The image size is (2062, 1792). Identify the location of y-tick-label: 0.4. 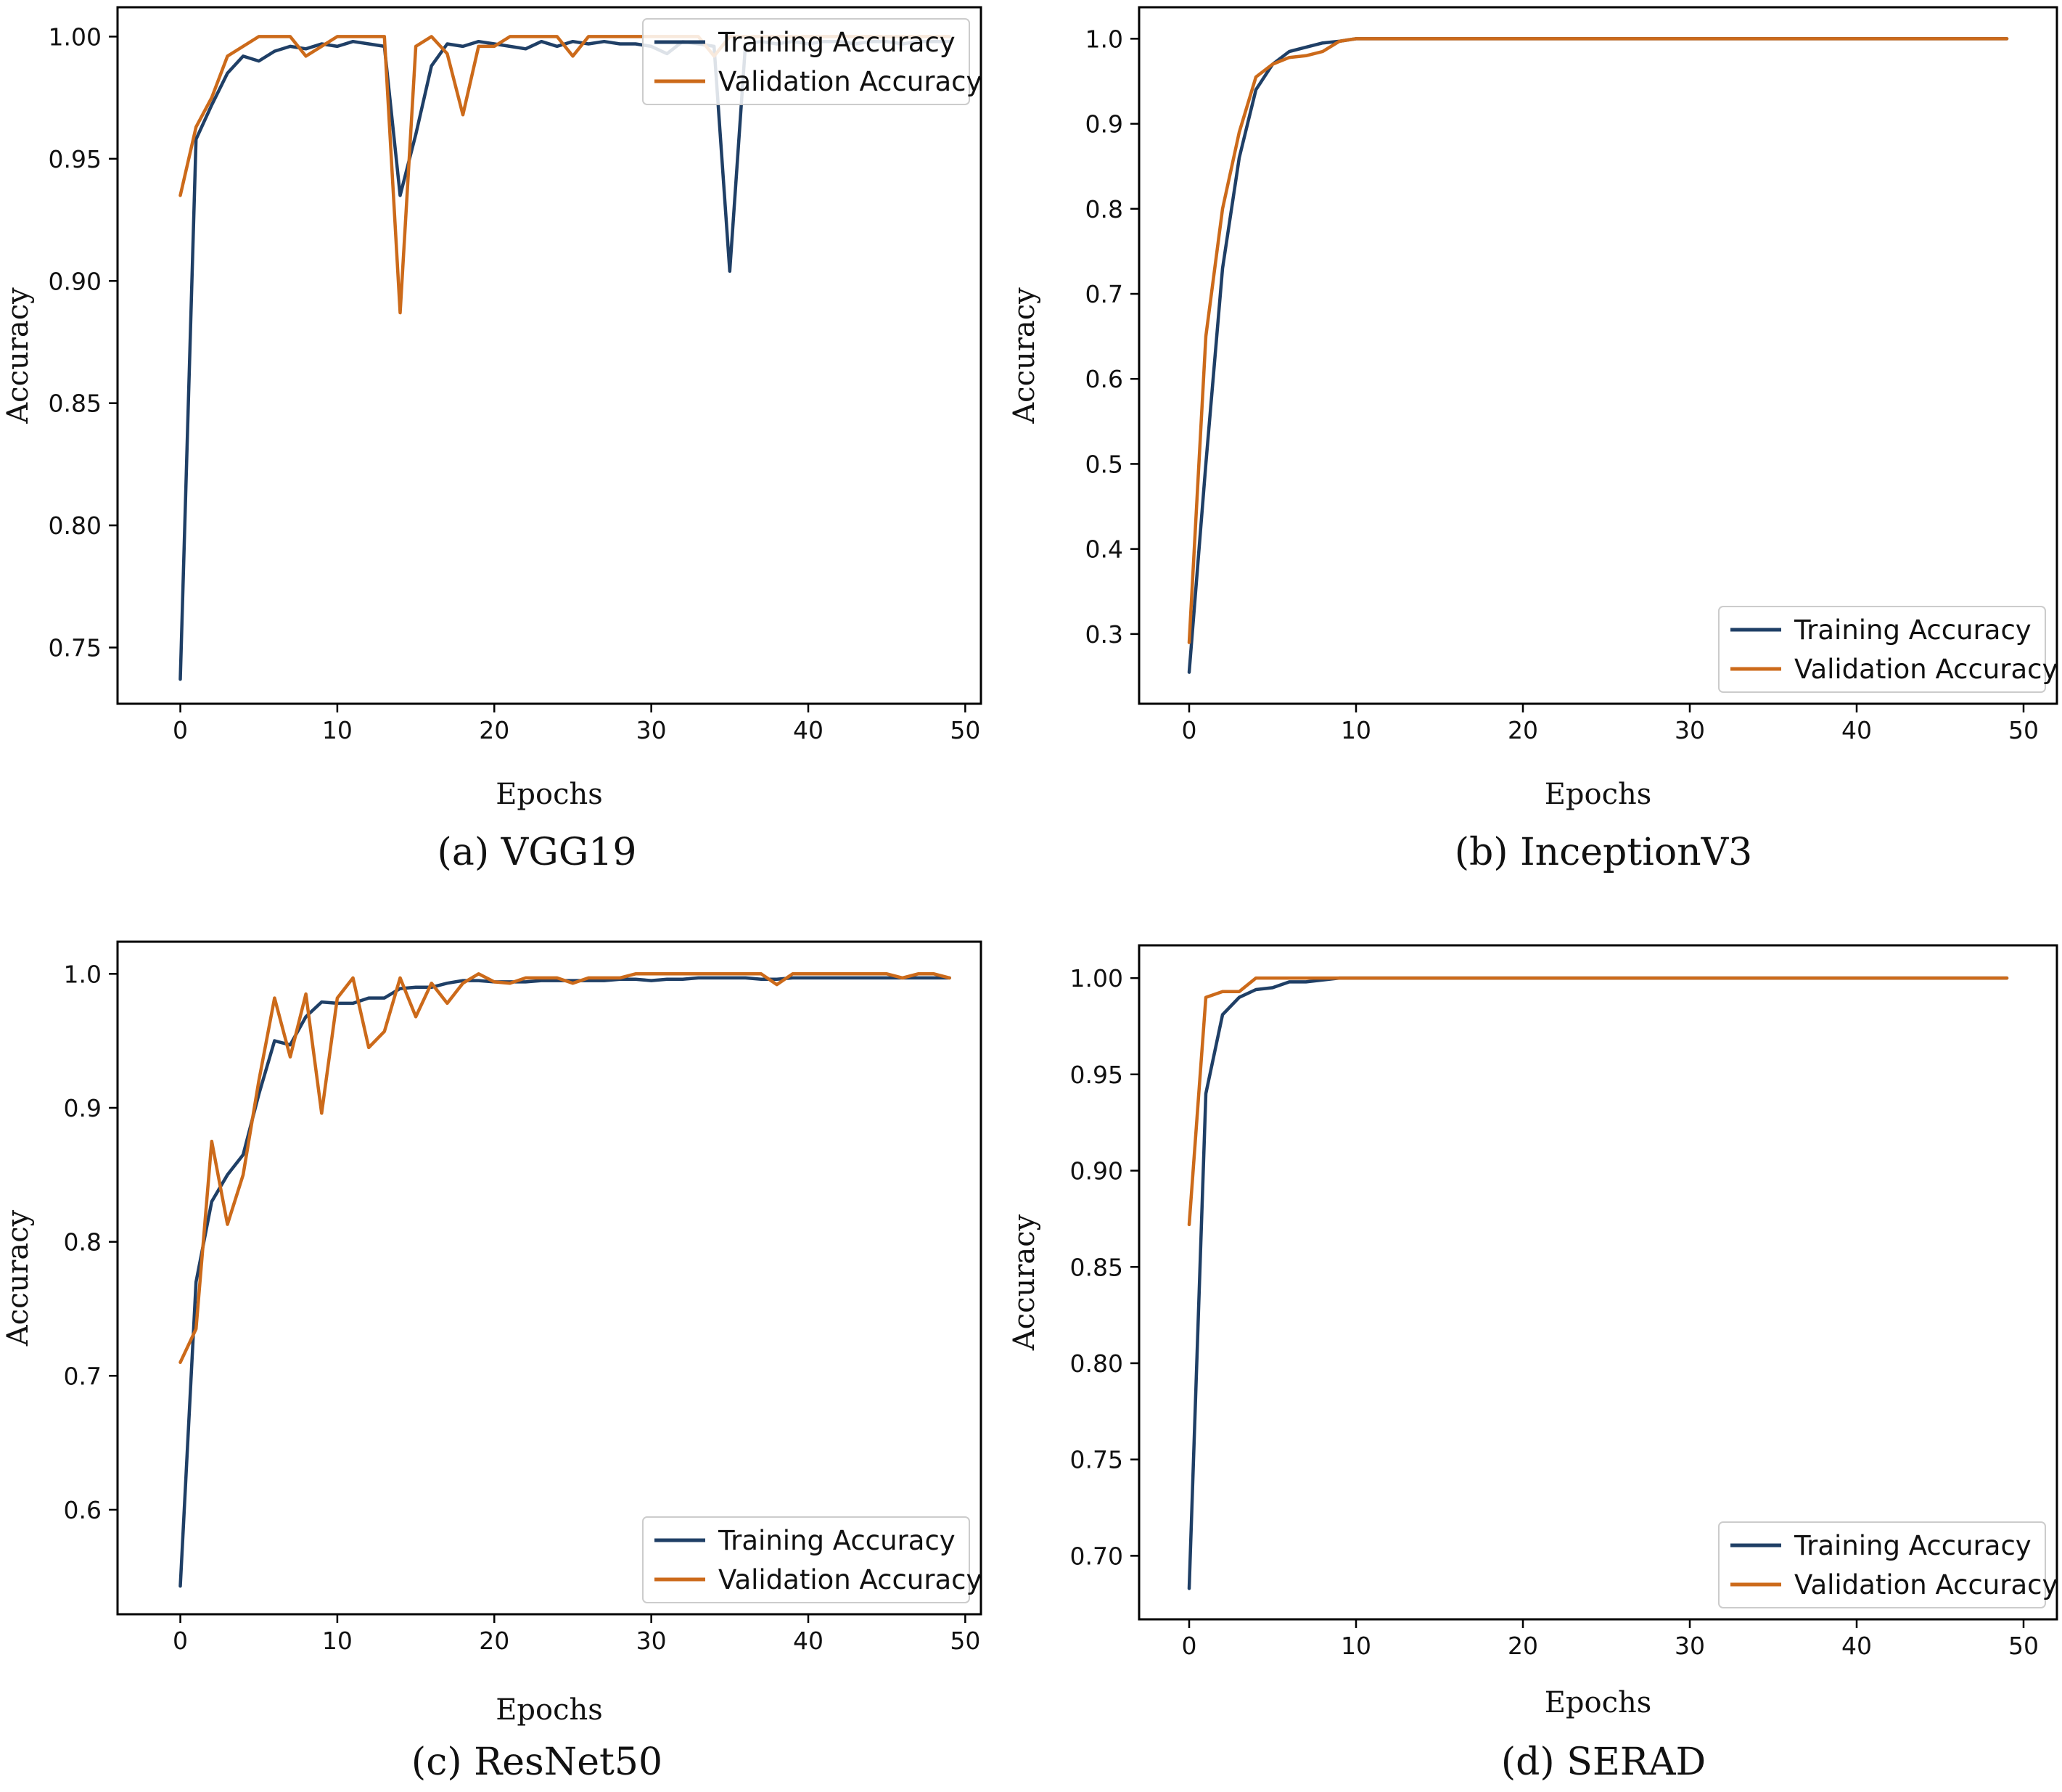
(1104, 549).